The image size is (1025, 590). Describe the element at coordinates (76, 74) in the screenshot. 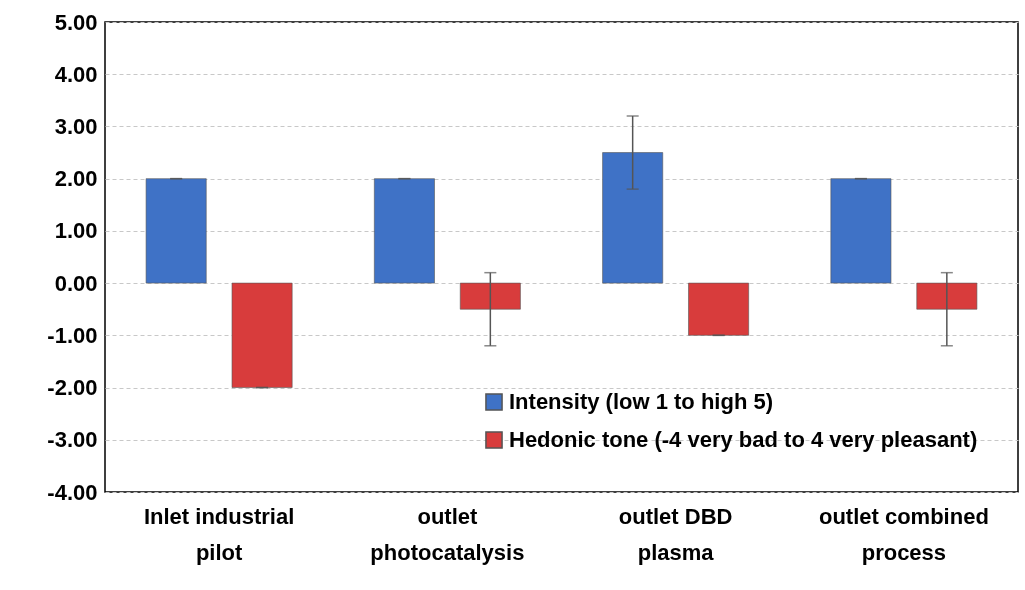

I see `y-tick-label: 4.00` at that location.